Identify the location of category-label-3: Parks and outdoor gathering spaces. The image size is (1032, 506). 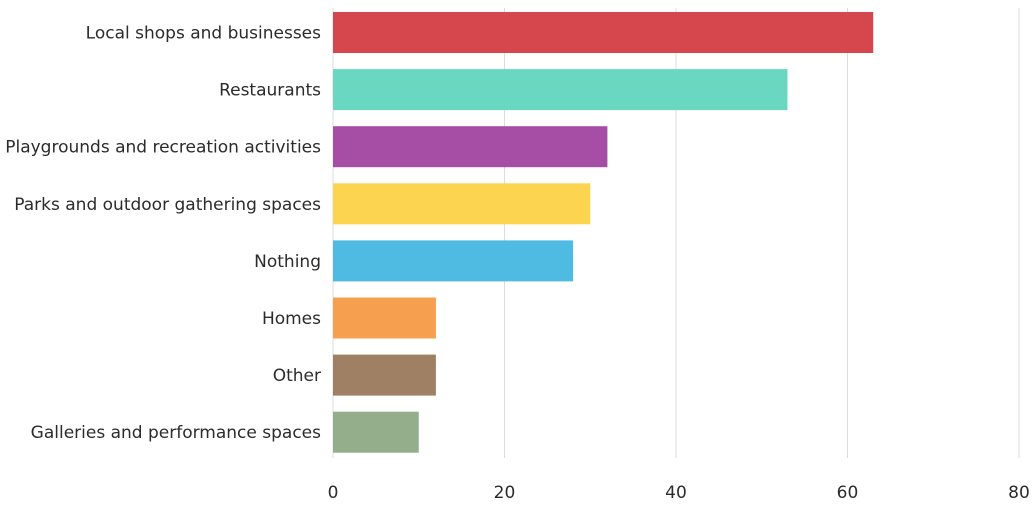
(167, 205).